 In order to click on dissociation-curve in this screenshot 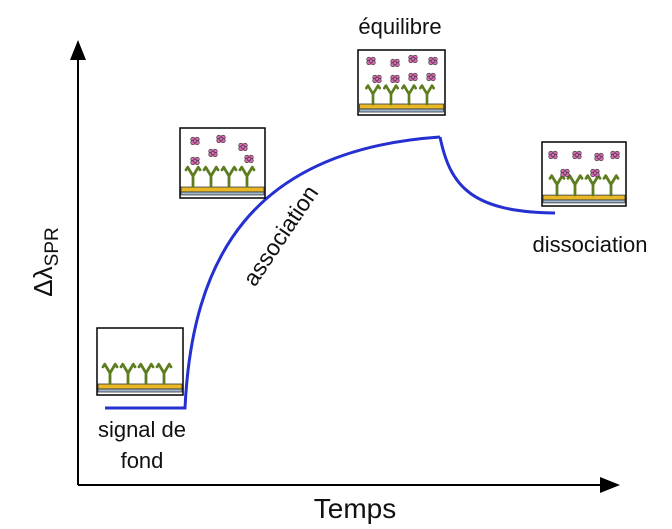, I will do `click(497, 175)`.